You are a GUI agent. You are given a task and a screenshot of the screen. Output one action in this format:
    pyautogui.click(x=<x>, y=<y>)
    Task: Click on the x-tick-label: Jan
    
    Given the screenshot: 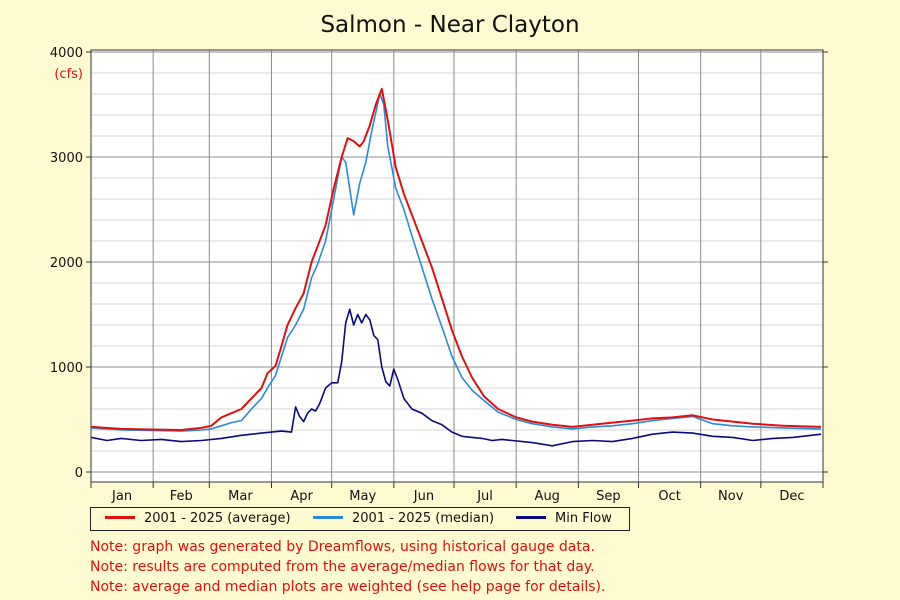 What is the action you would take?
    pyautogui.click(x=121, y=496)
    